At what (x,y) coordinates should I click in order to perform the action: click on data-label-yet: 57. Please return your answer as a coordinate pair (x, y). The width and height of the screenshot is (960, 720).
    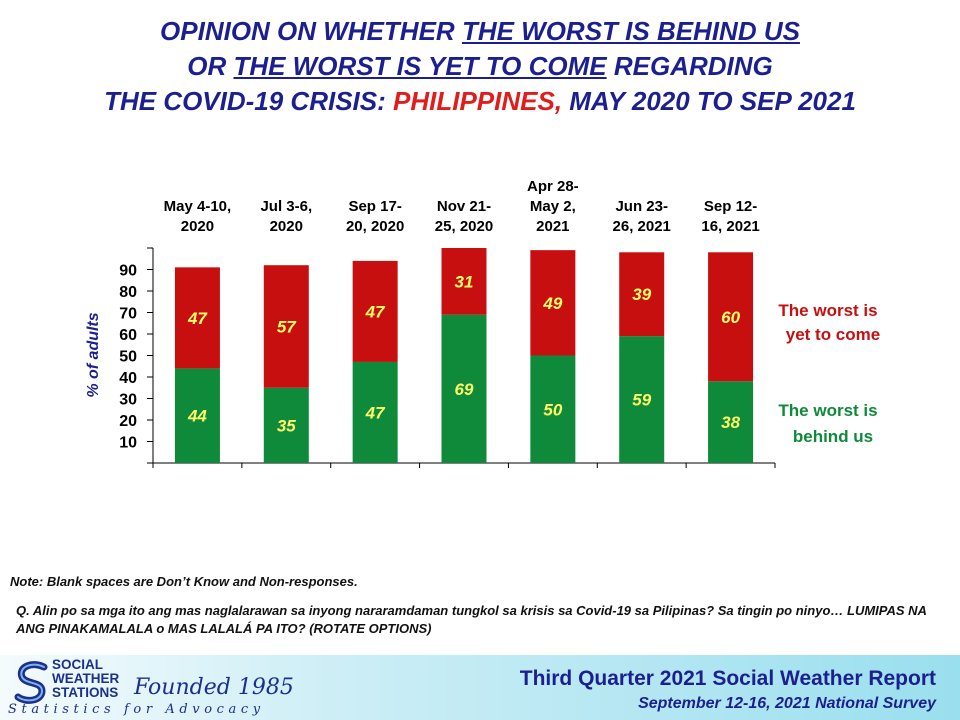
    Looking at the image, I should click on (287, 326).